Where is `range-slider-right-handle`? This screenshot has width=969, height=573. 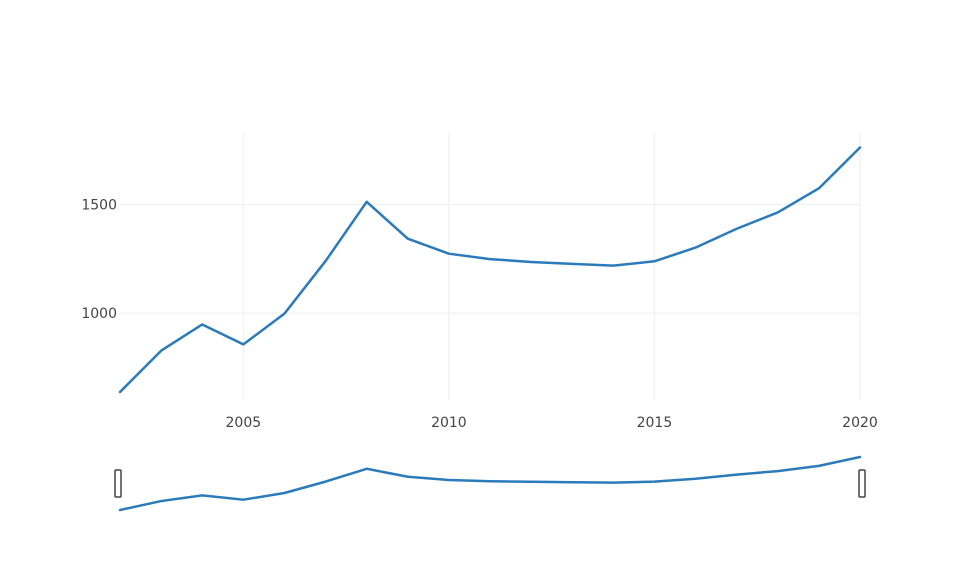
range-slider-right-handle is located at coordinates (862, 483).